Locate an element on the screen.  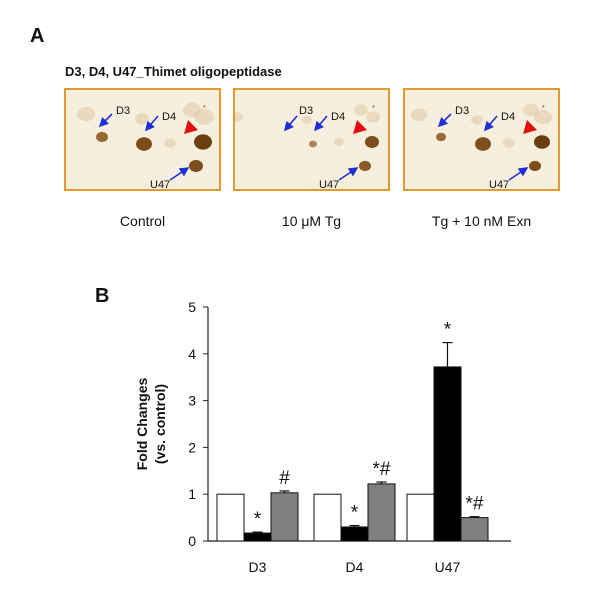
y-axis-title: Fold Changes (vs. control) is located at coordinates (151, 424).